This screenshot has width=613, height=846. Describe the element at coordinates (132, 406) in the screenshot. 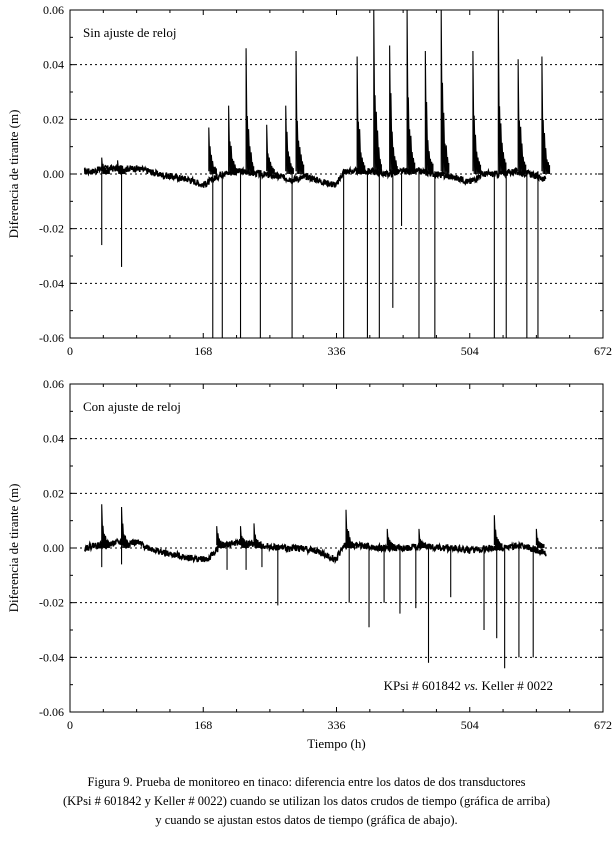

I see `chart-annotation: Con ajuste de reloj` at that location.